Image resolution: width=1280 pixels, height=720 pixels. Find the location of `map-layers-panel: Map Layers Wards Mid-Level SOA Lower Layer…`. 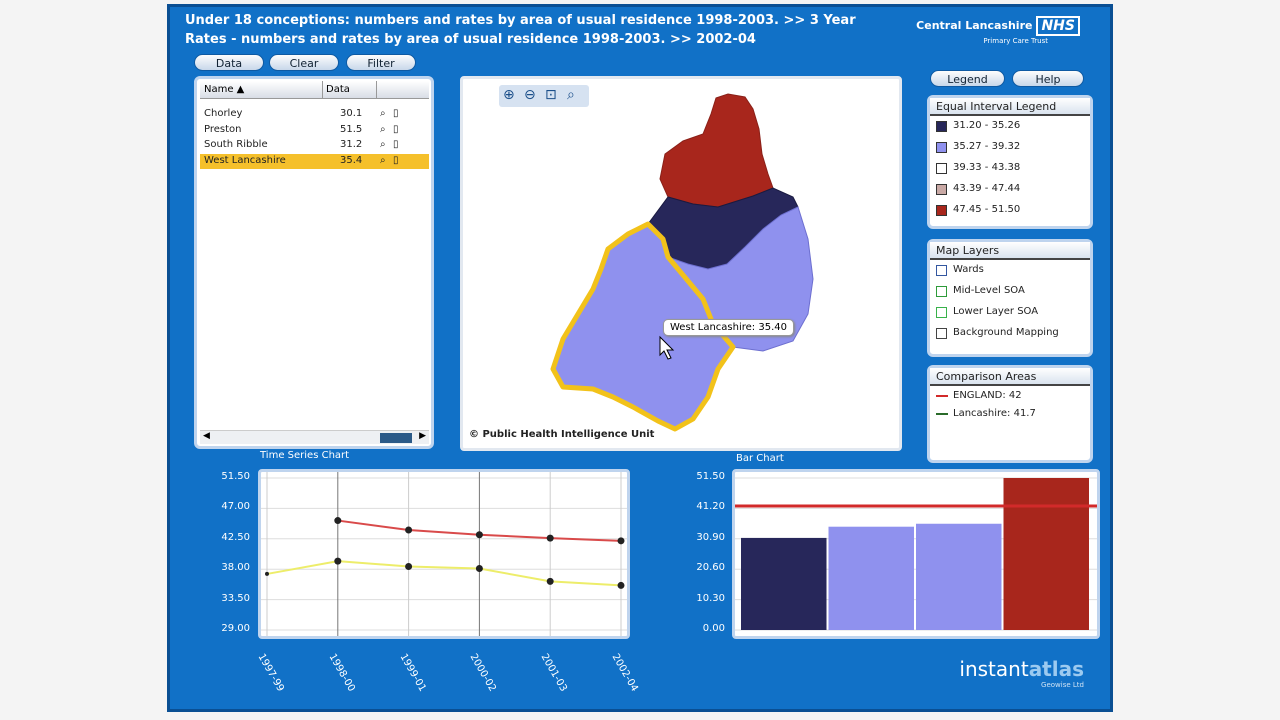

map-layers-panel: Map Layers Wards Mid-Level SOA Lower Layer… is located at coordinates (1010, 298).